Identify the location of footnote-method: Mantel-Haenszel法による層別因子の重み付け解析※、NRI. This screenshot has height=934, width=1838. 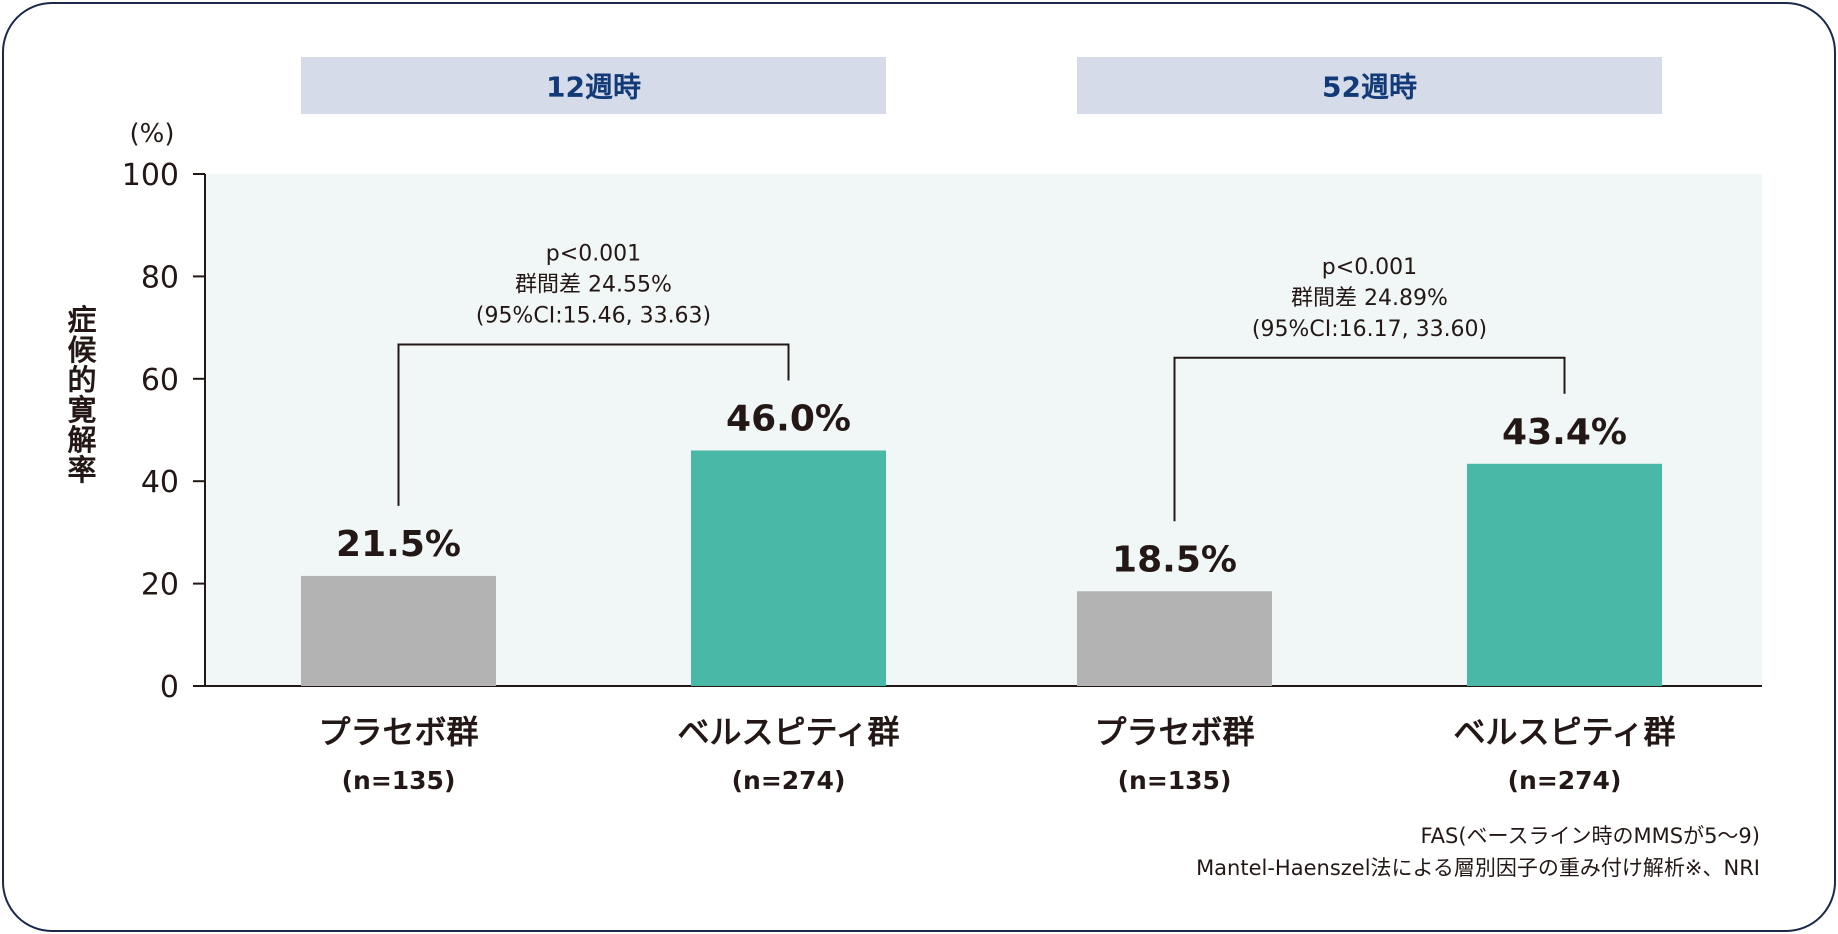
(1478, 868).